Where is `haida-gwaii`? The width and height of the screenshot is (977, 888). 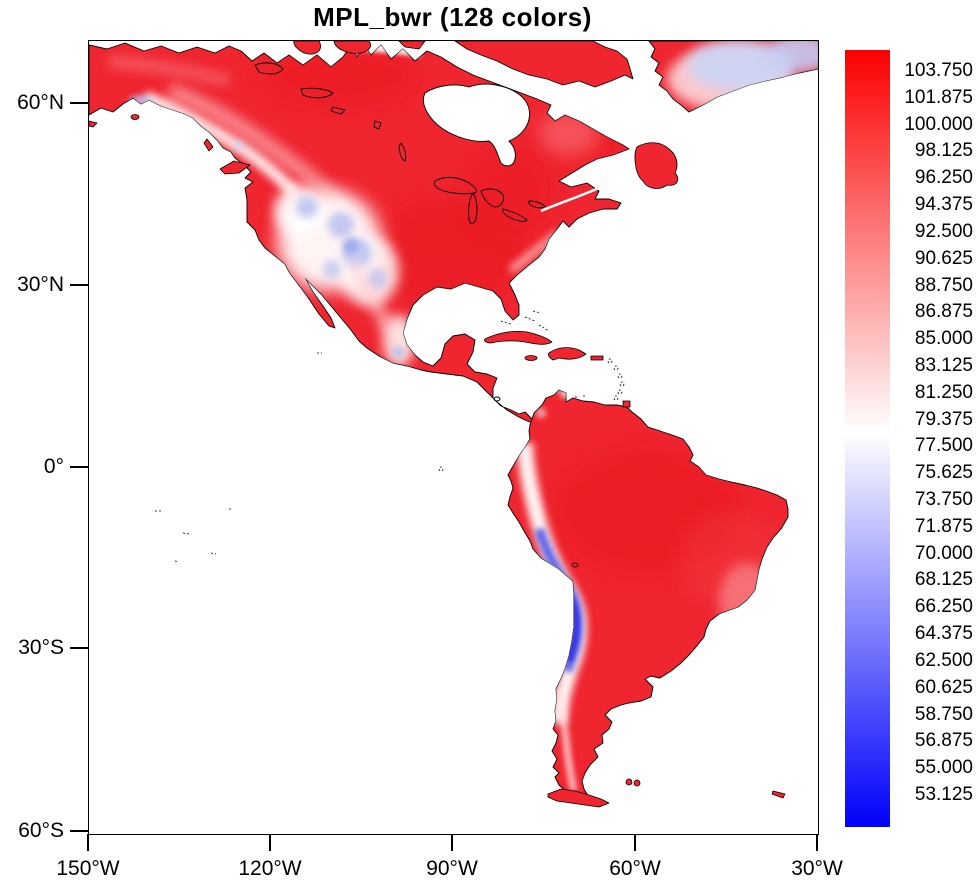 haida-gwaii is located at coordinates (208, 145).